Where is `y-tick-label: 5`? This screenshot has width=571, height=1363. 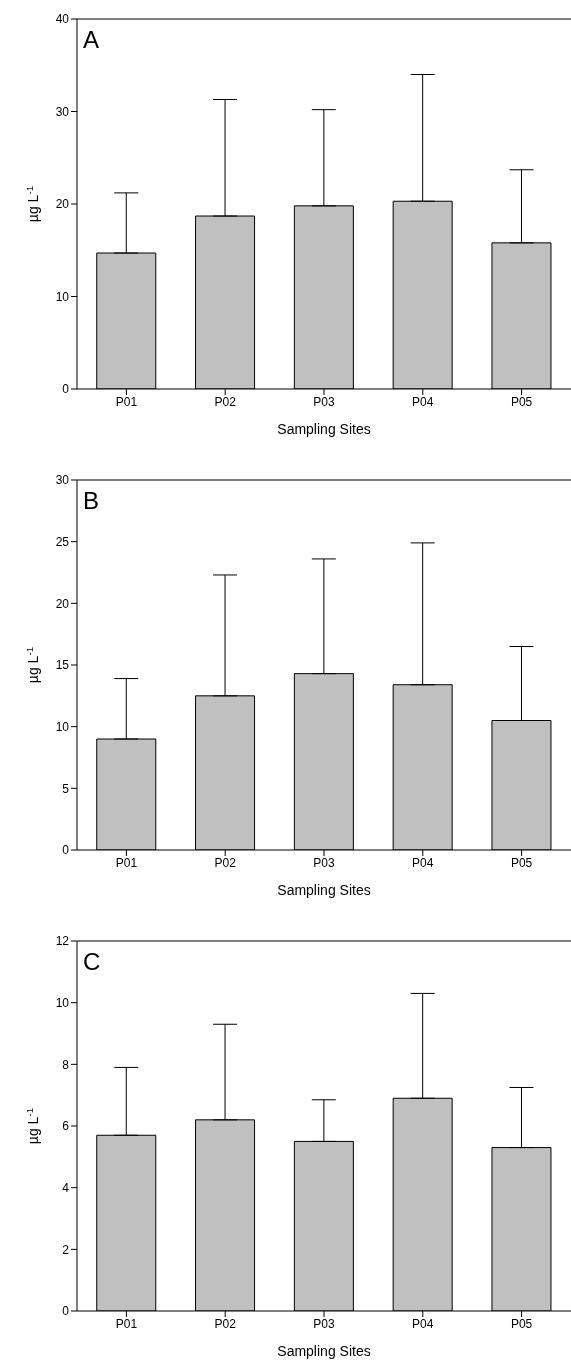
y-tick-label: 5 is located at coordinates (66, 788).